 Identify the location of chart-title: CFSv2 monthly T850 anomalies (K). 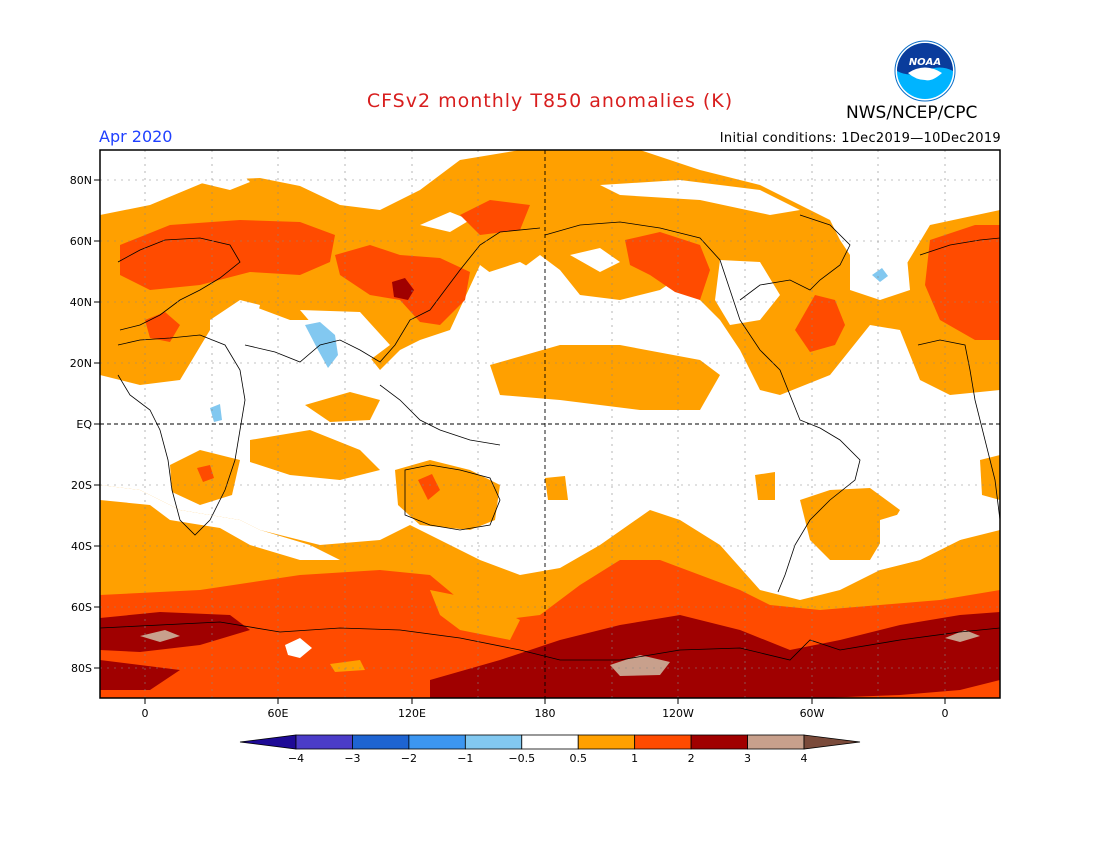
(550, 101).